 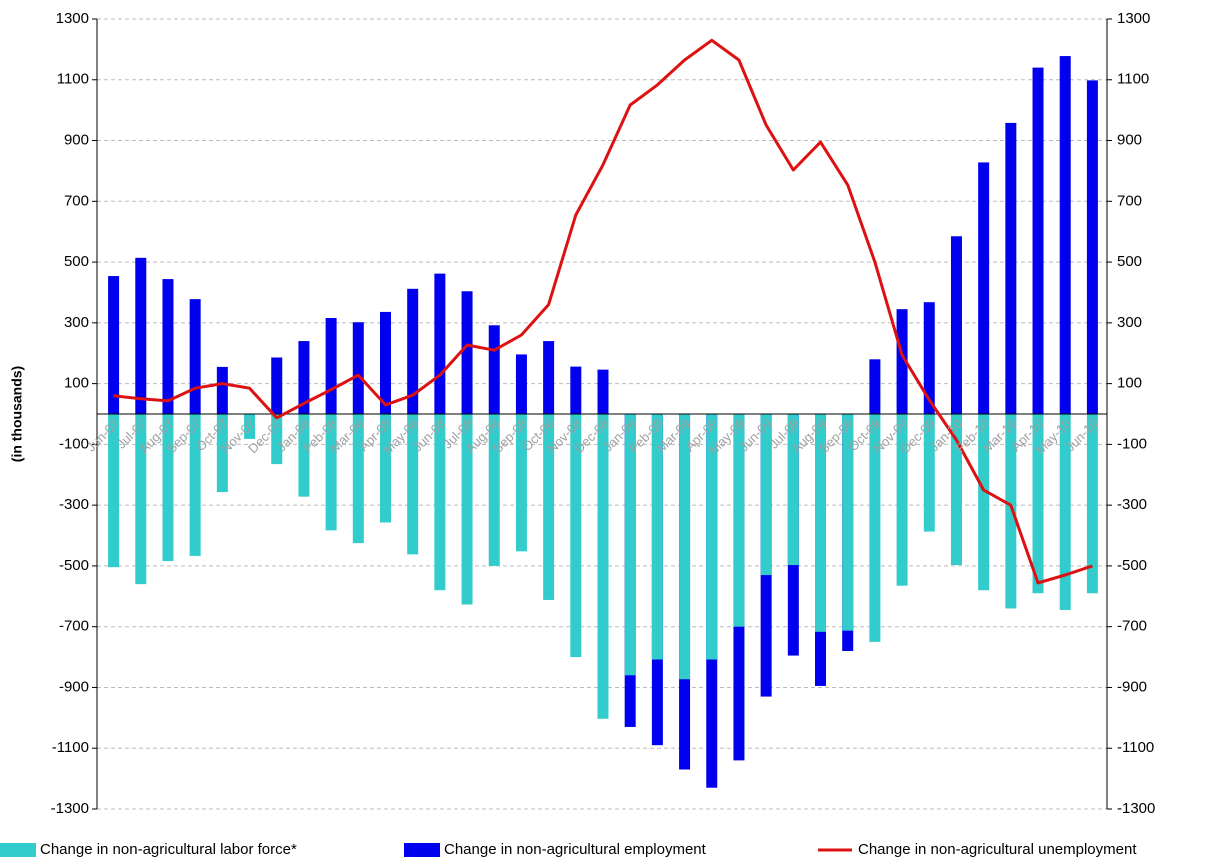 What do you see at coordinates (1129, 383) in the screenshot?
I see `y2-tick-label: 100` at bounding box center [1129, 383].